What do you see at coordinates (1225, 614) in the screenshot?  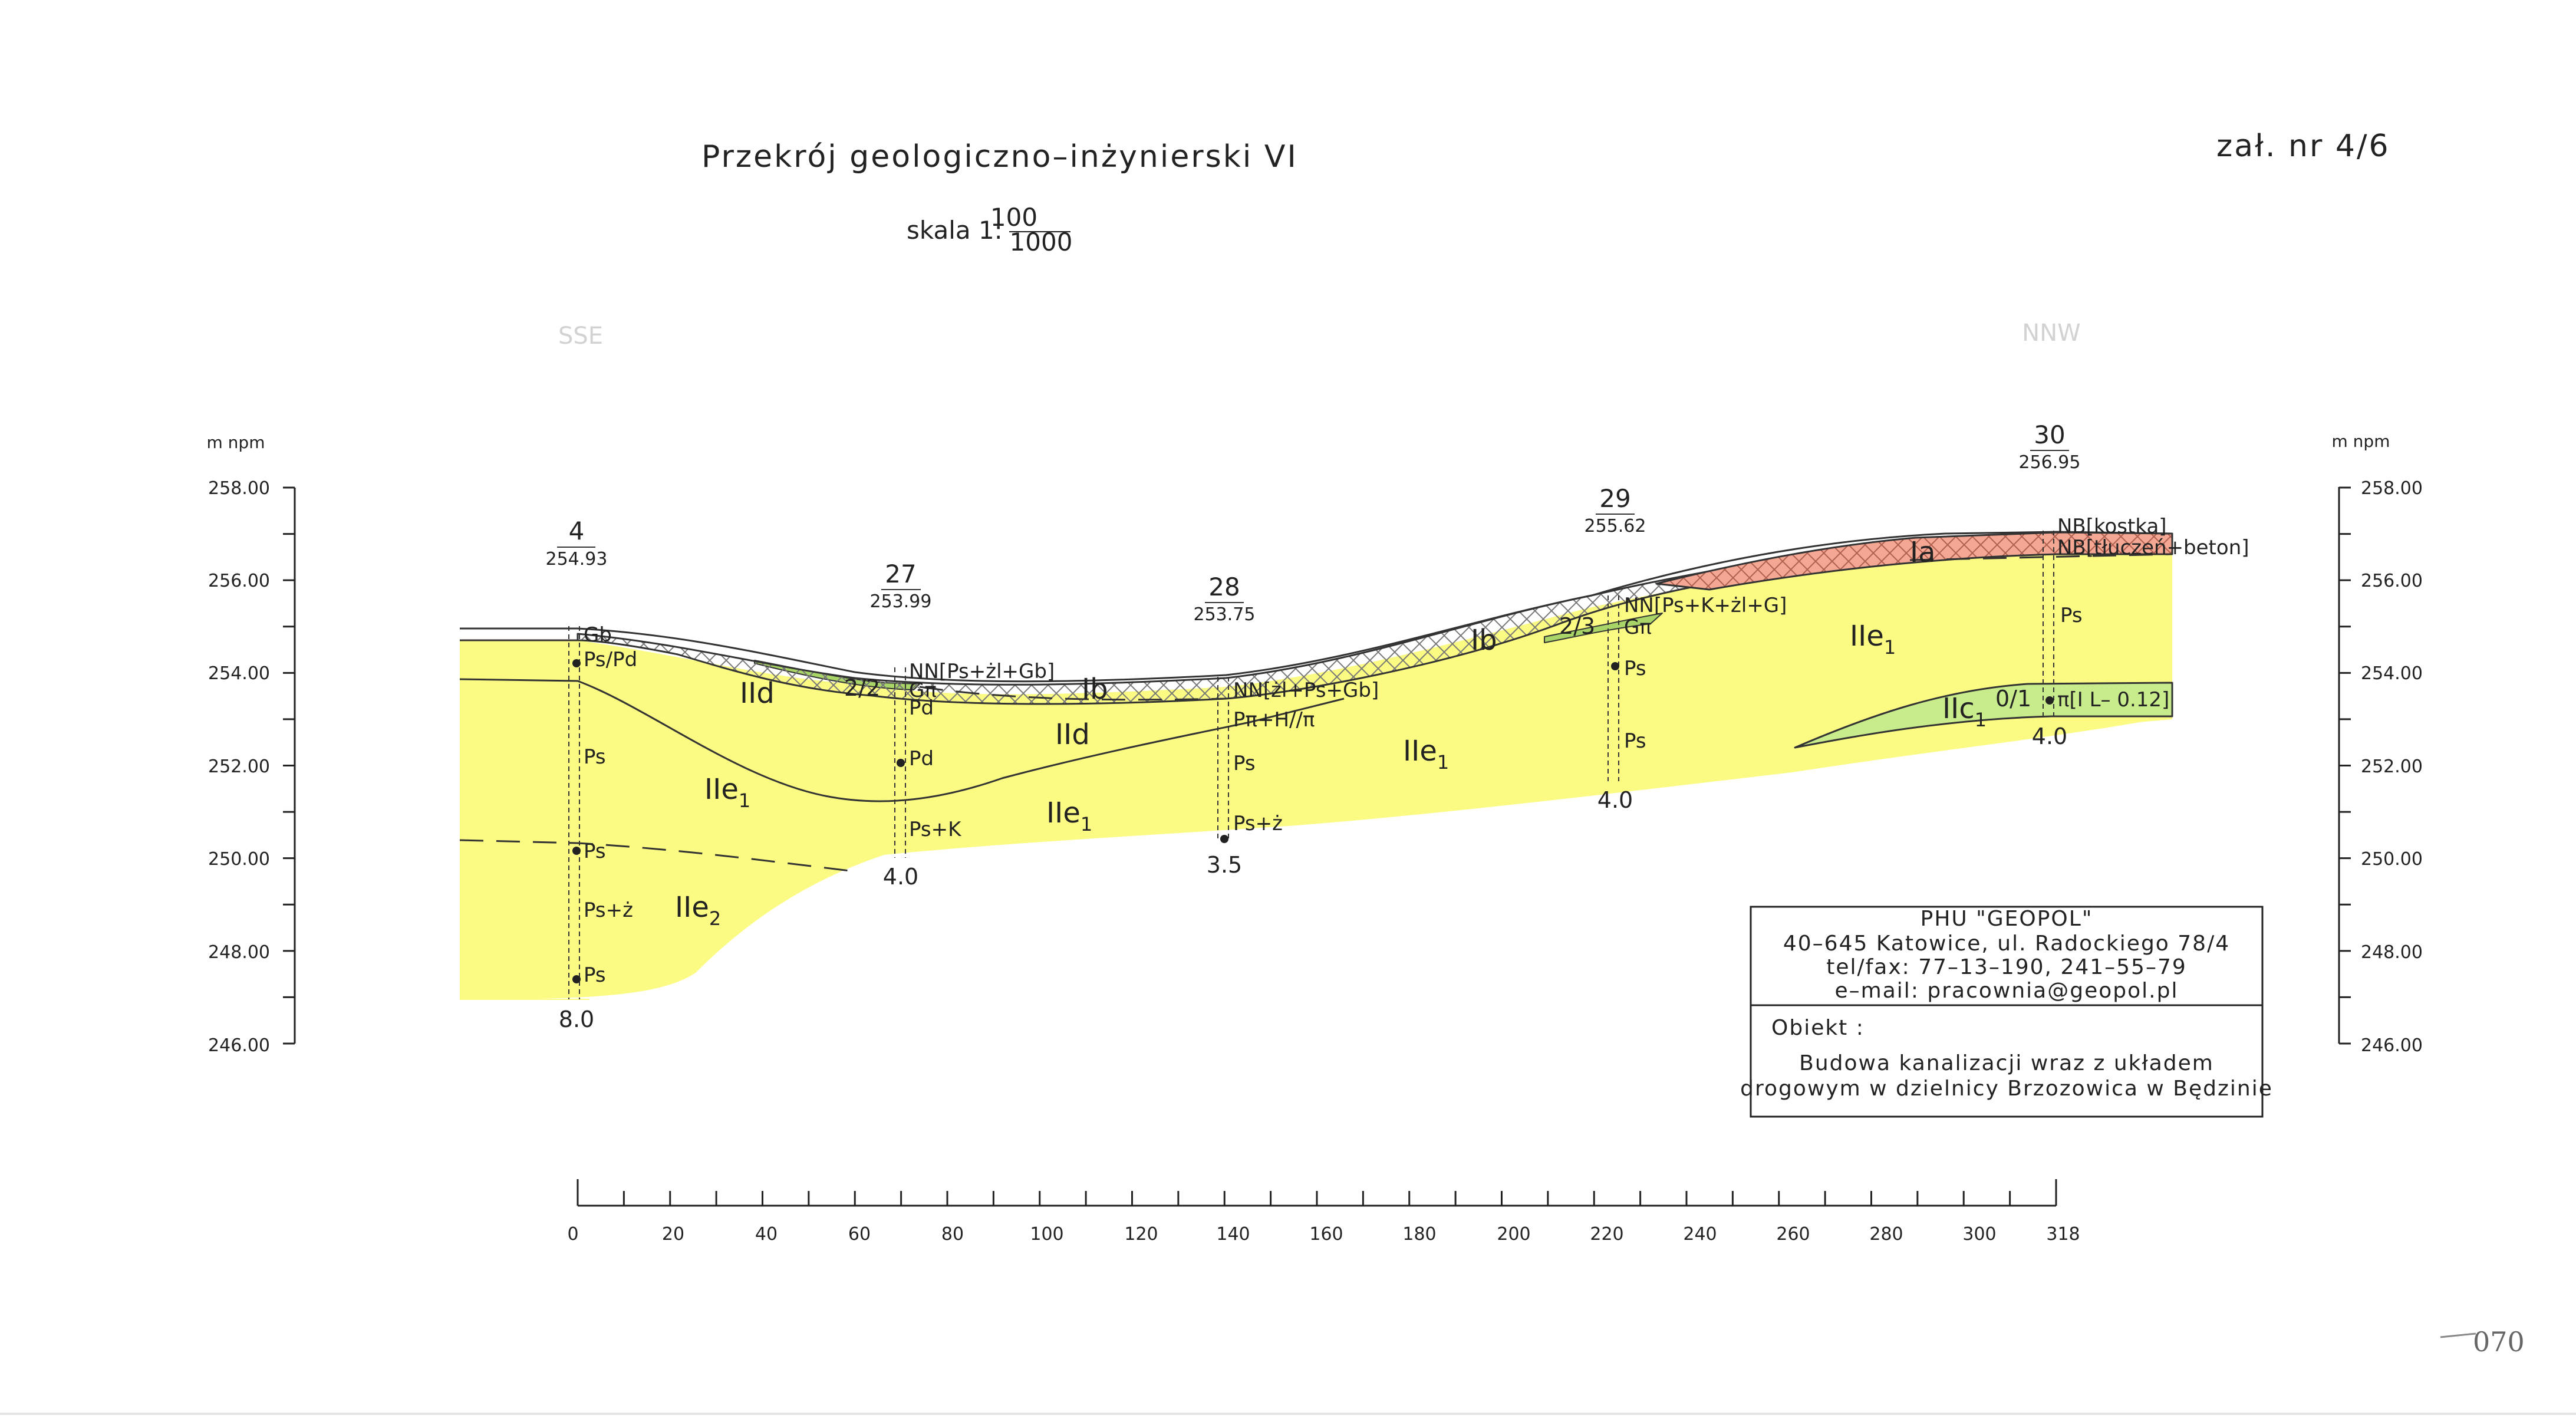 I see `borehole-elevation: 253.75` at bounding box center [1225, 614].